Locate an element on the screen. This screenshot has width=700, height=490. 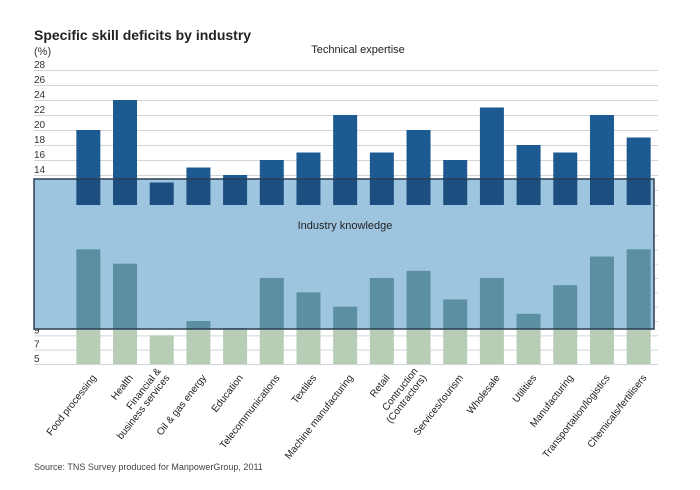
technical-expertise-label: Technical expertise is located at coordinates (358, 50).